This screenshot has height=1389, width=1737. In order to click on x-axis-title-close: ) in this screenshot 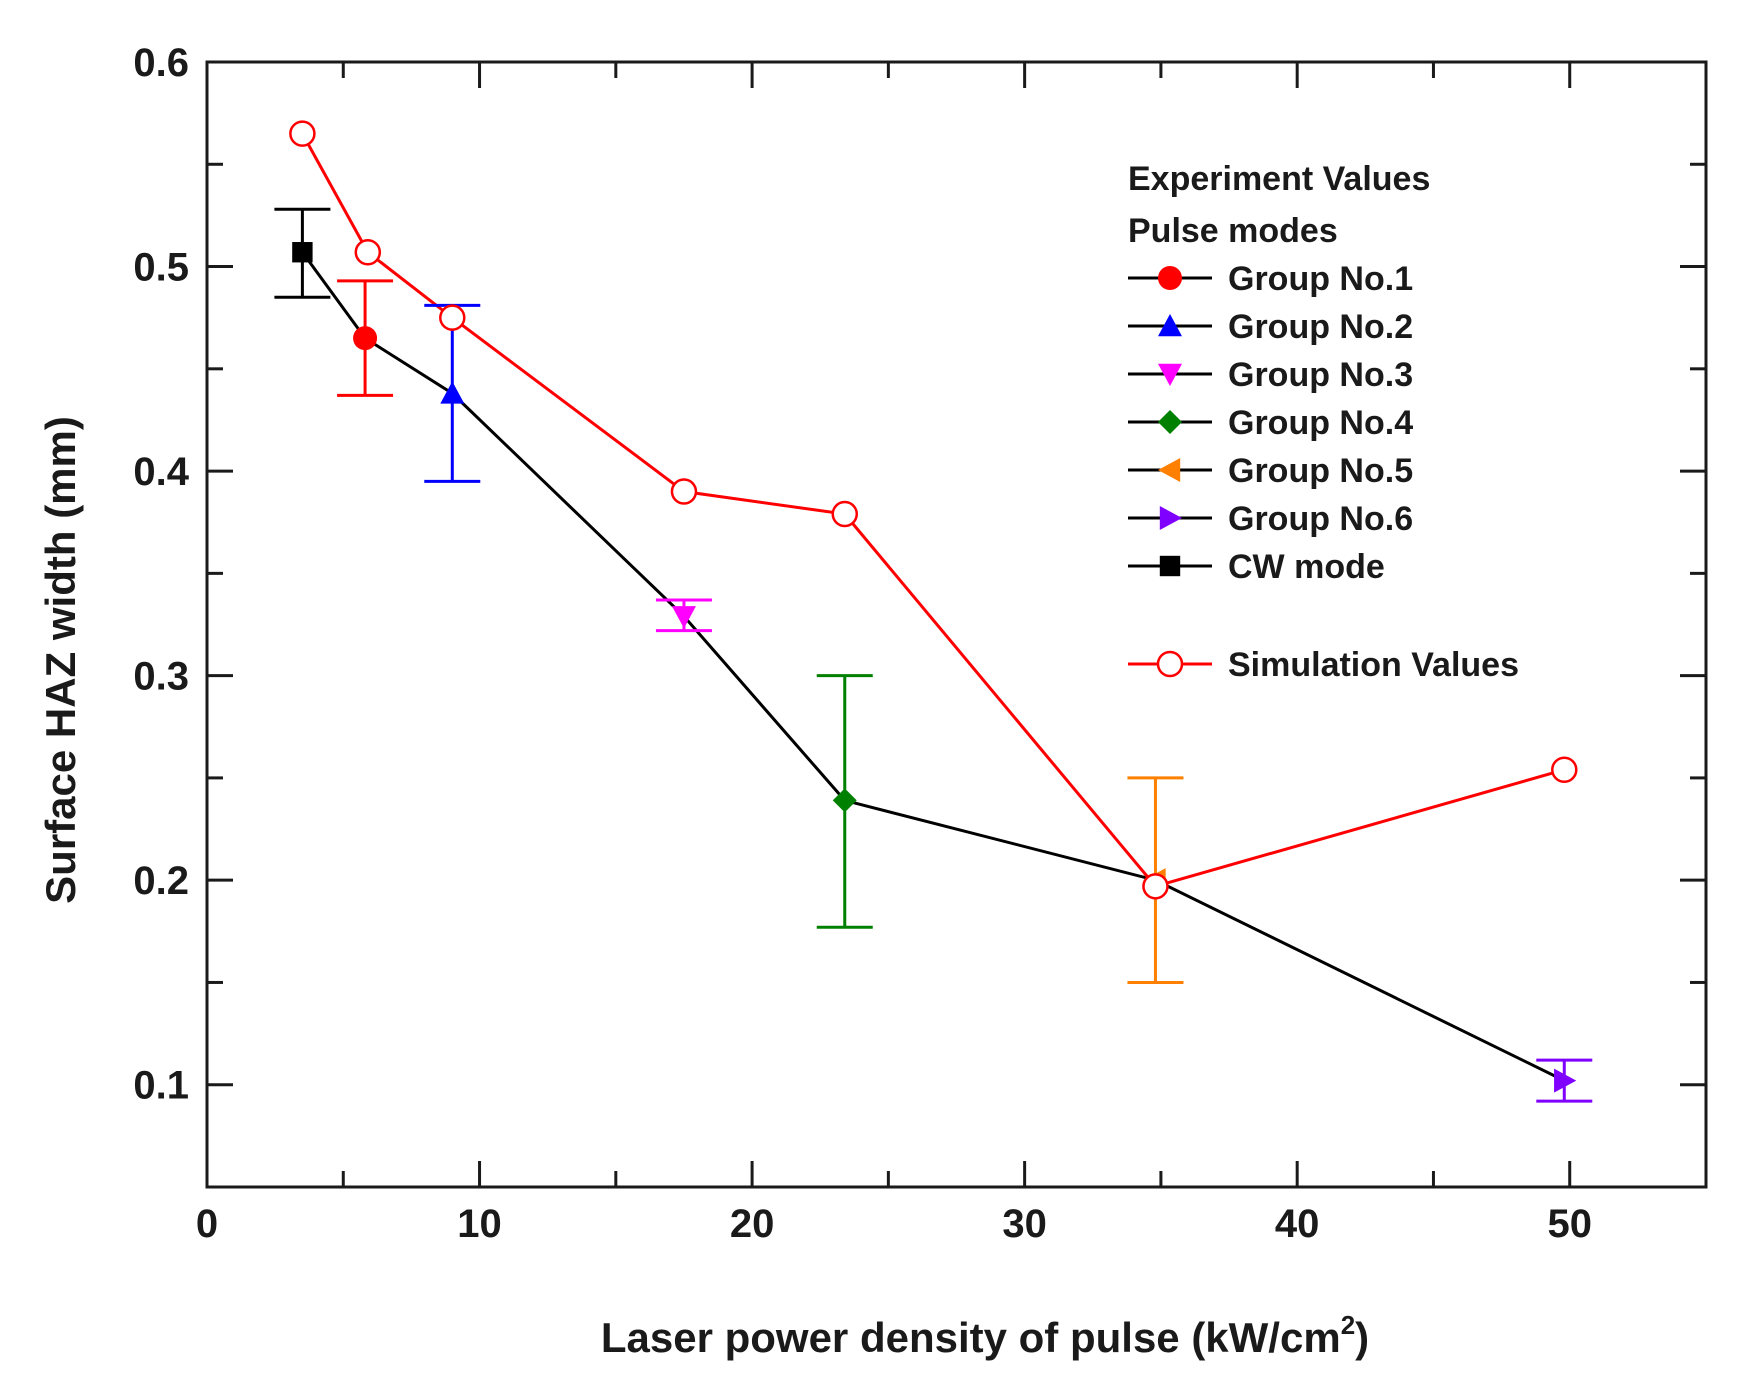, I will do `click(1362, 1337)`.